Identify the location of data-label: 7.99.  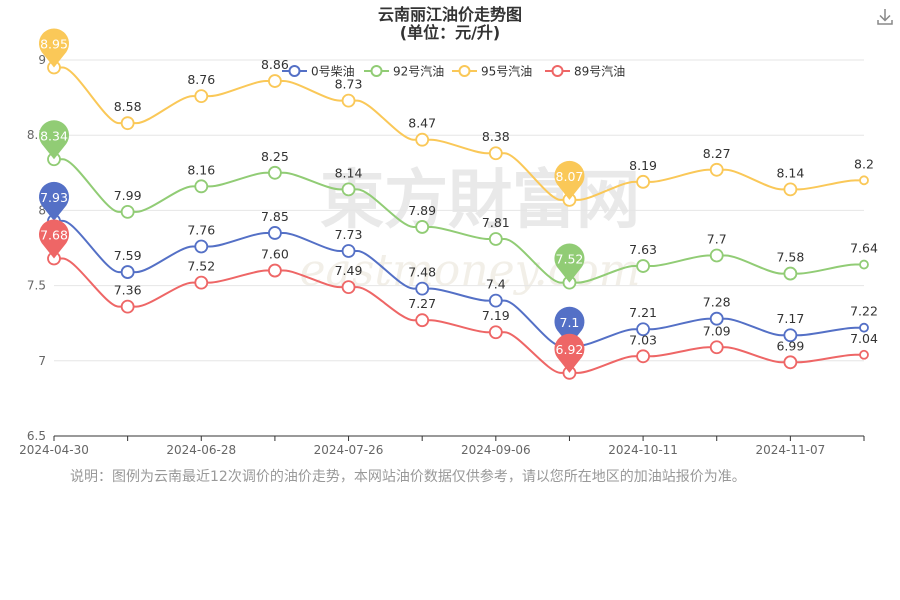
(128, 195).